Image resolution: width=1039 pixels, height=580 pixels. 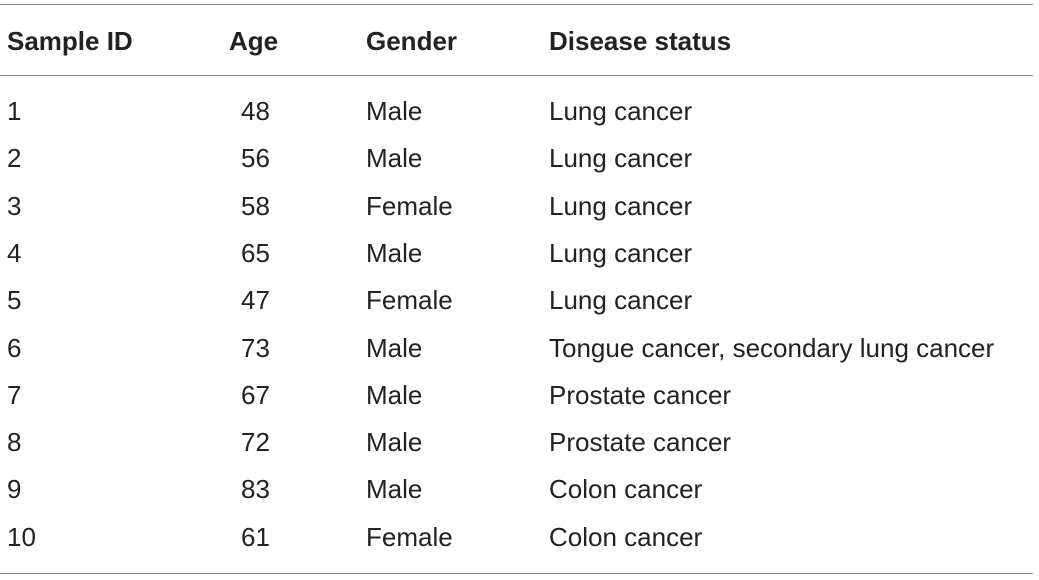 What do you see at coordinates (255, 489) in the screenshot?
I see `cell-age: 83` at bounding box center [255, 489].